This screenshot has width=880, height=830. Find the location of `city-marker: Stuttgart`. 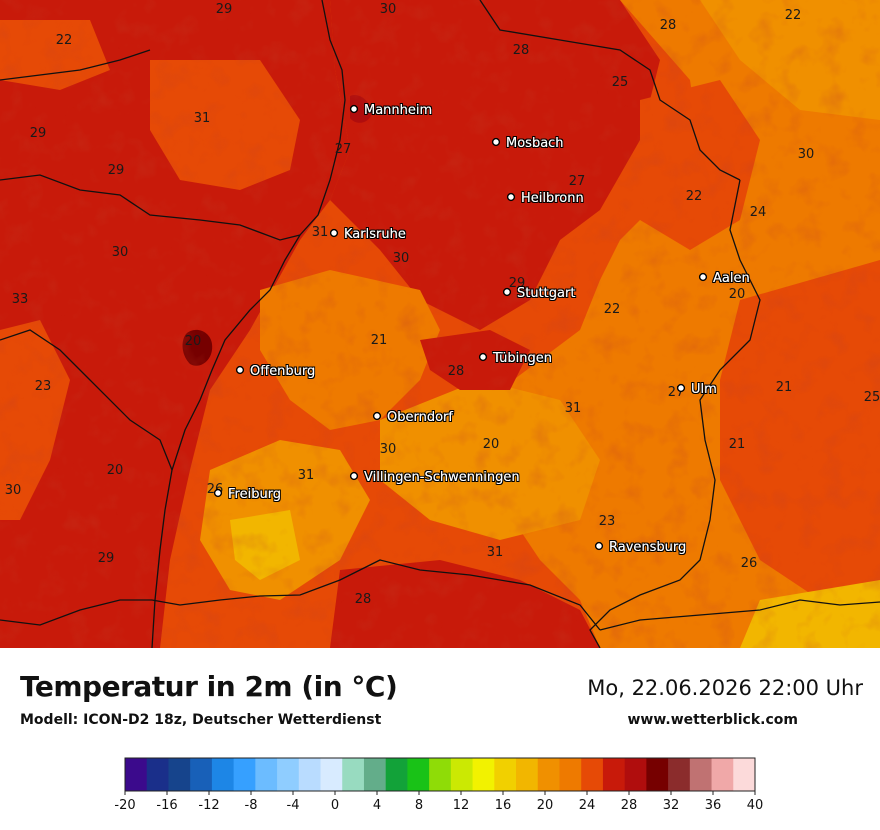

city-marker: Stuttgart is located at coordinates (538, 293).